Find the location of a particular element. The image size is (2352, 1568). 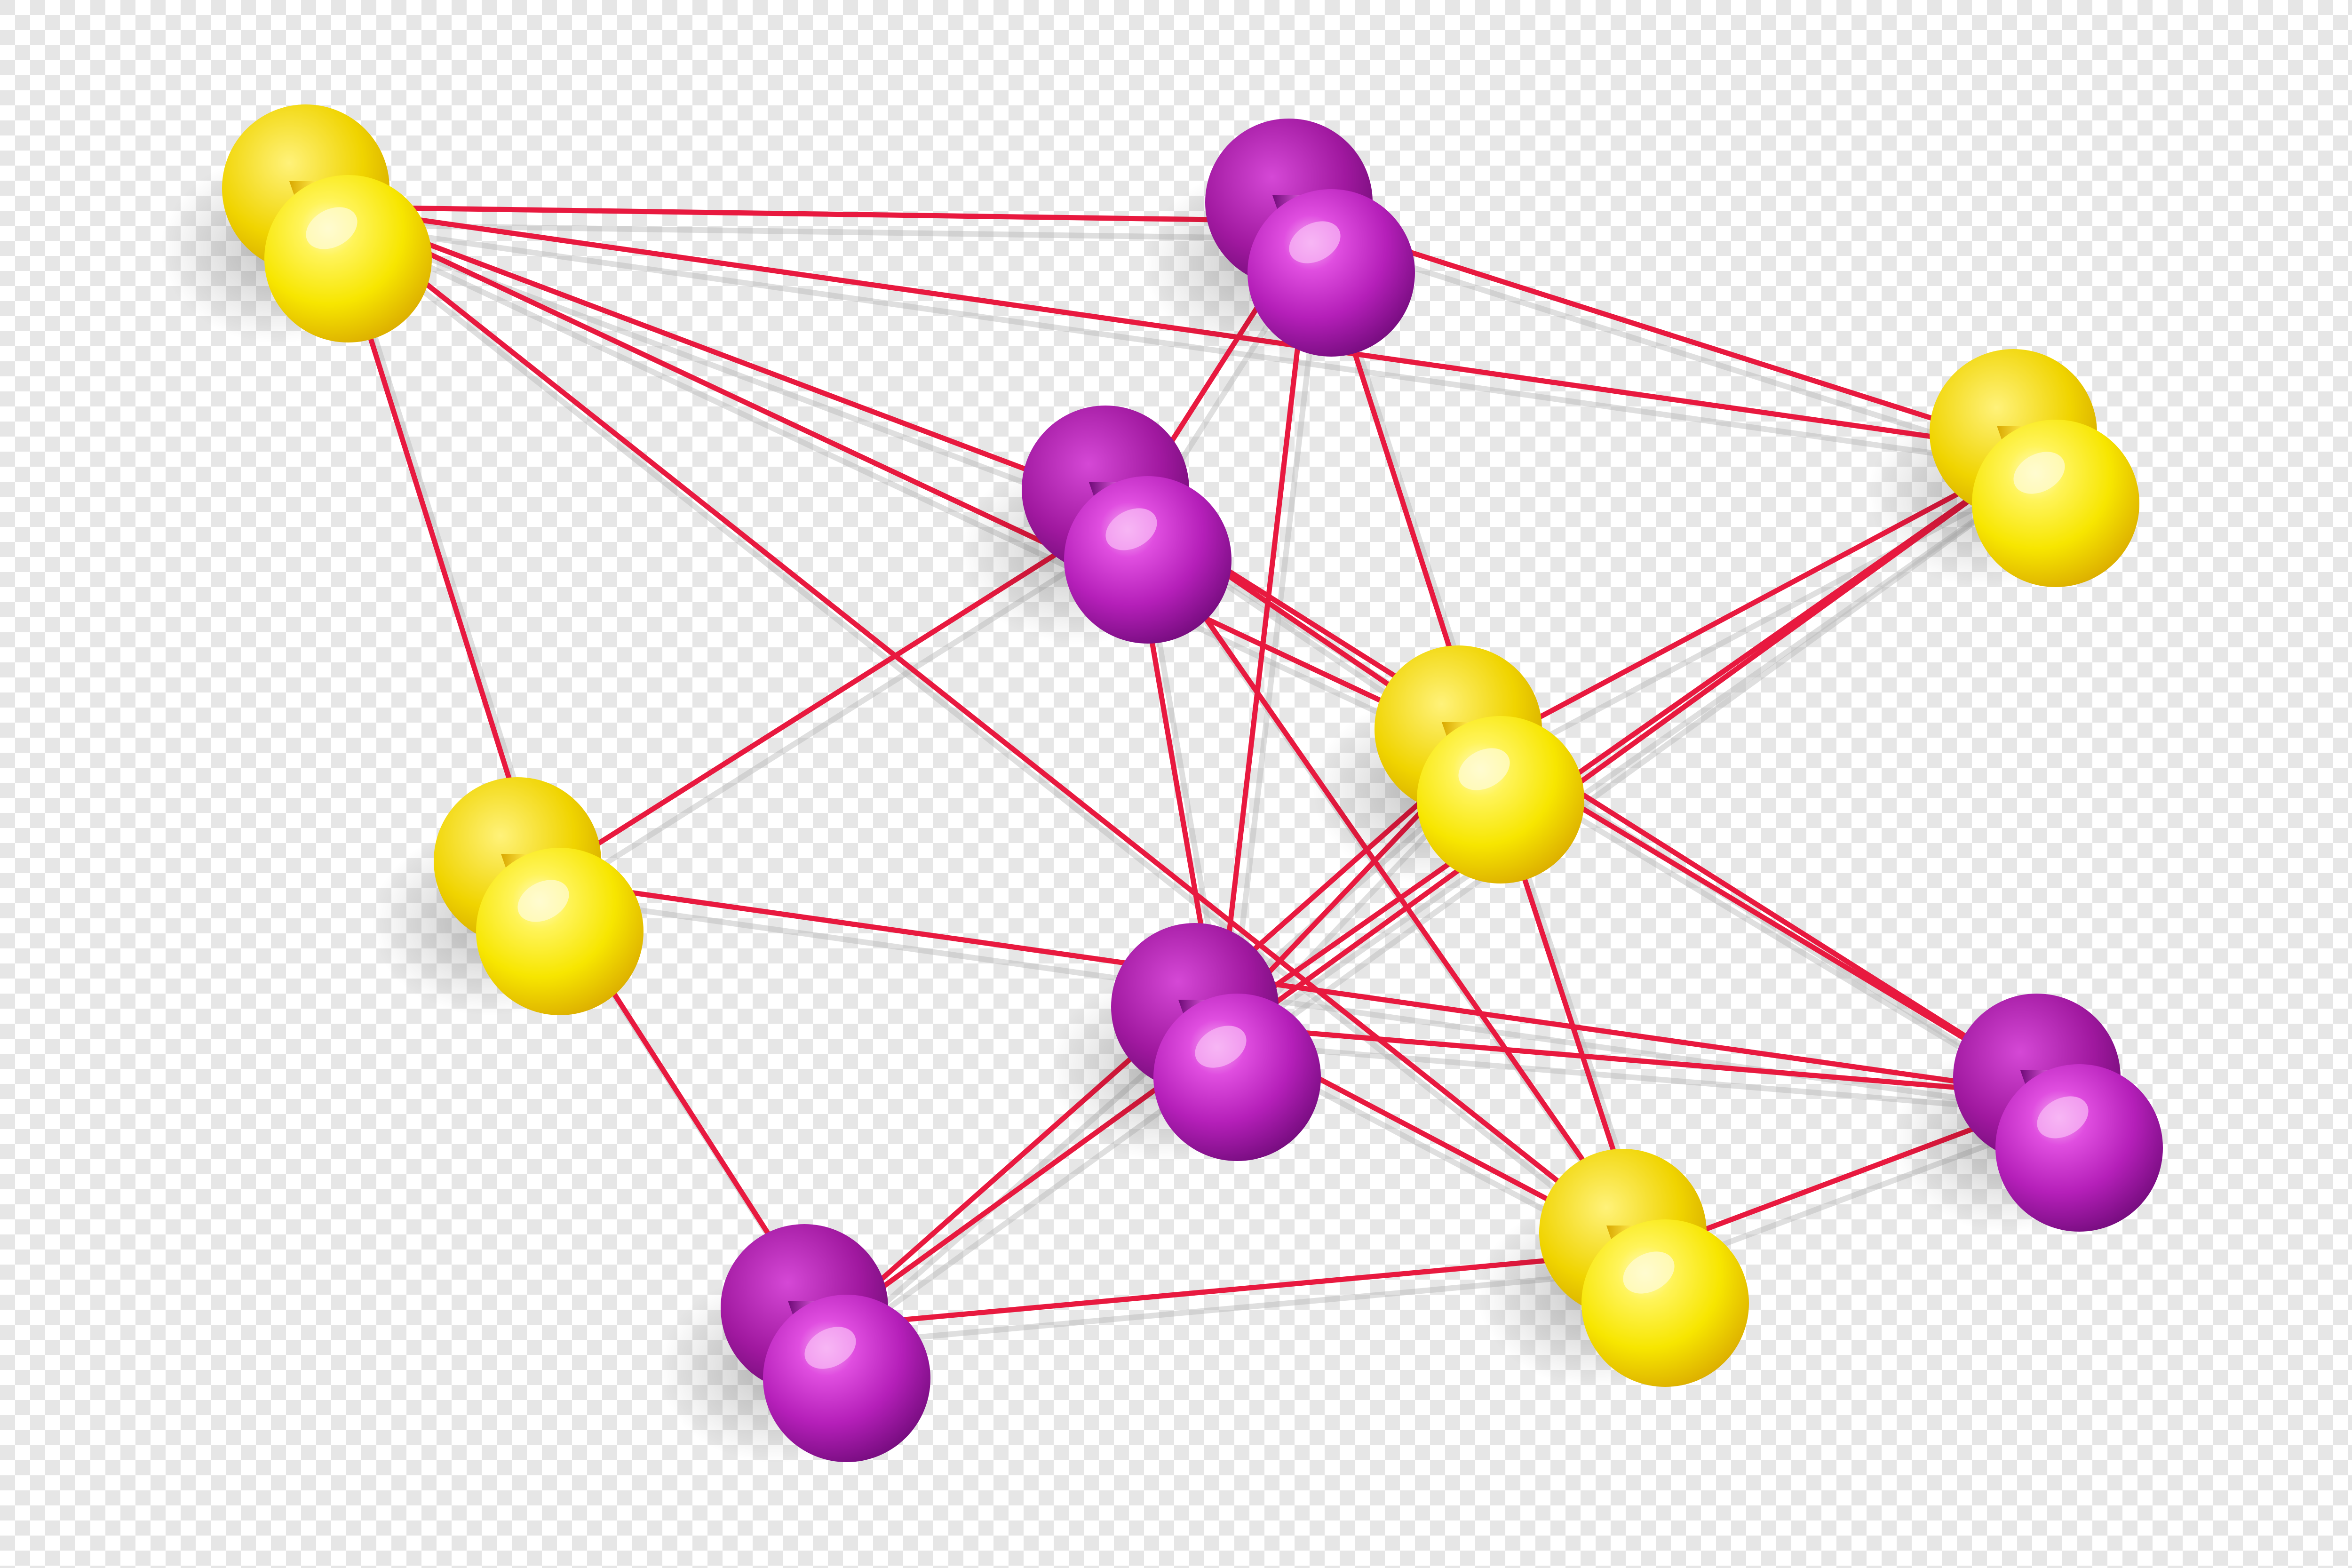

yellow-pushpin-y2 is located at coordinates (2003, 468).